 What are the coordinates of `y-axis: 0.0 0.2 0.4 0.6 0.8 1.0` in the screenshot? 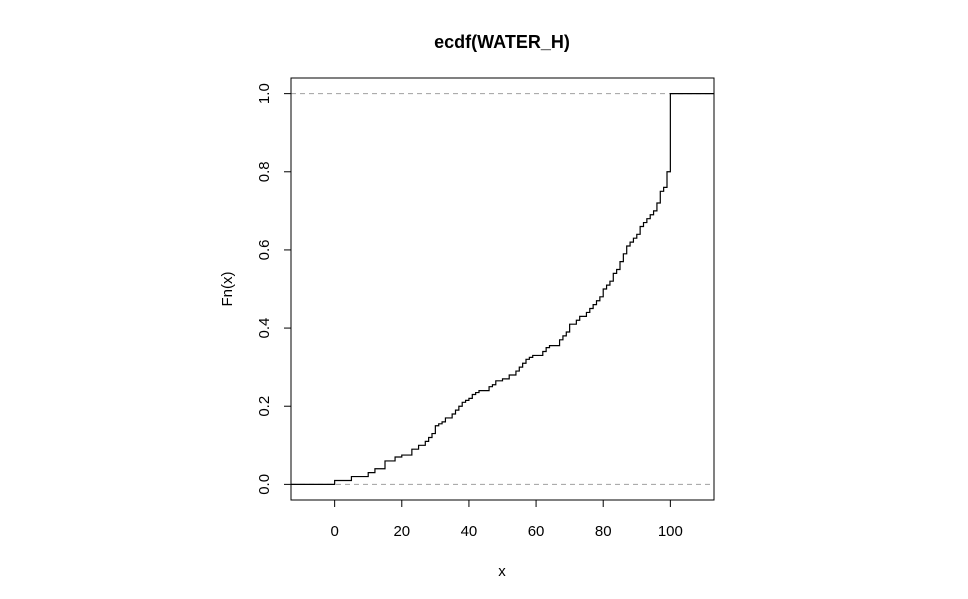 It's located at (273, 289).